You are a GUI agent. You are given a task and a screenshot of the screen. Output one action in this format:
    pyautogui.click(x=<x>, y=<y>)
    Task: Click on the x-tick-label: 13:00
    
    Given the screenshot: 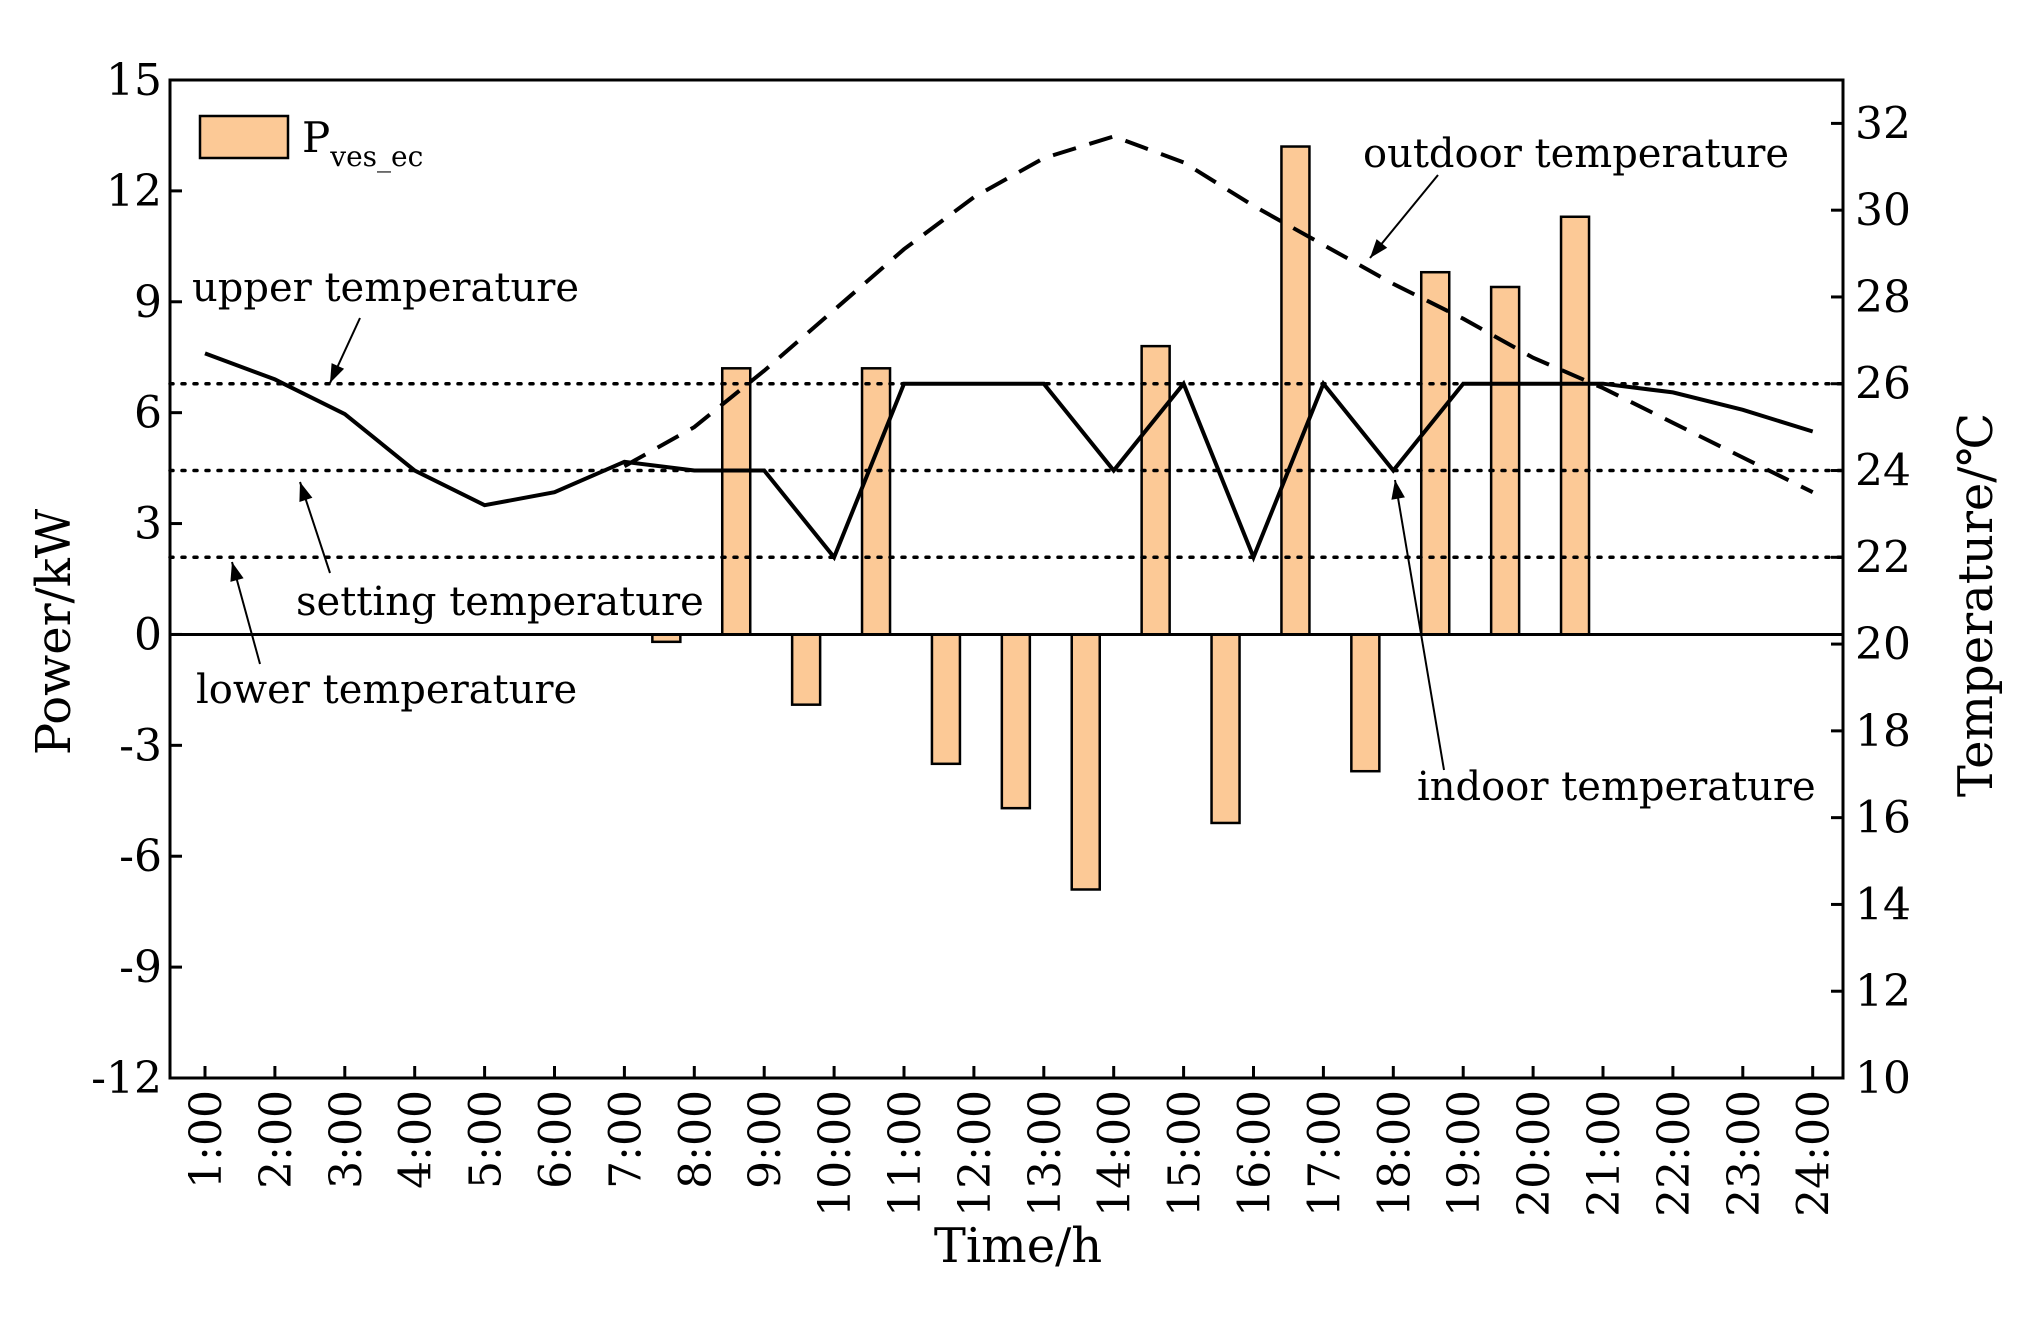 What is the action you would take?
    pyautogui.click(x=1045, y=1153)
    